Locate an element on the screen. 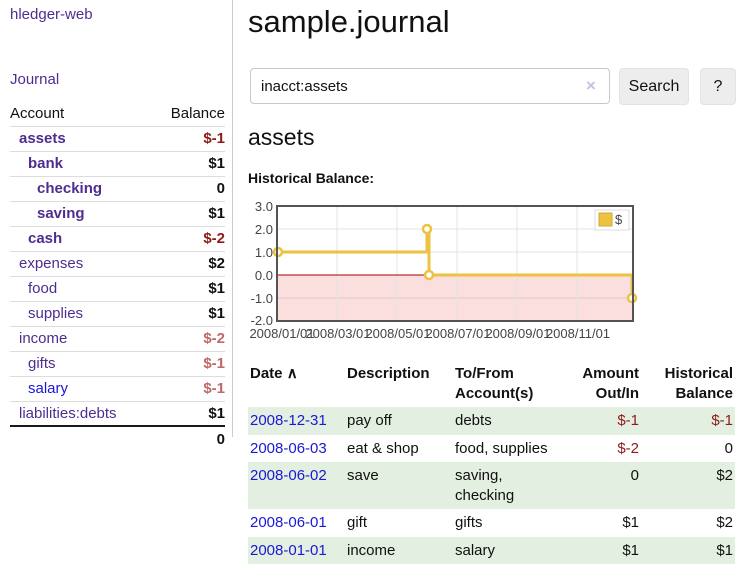 Image resolution: width=742 pixels, height=582 pixels. transaction-description: income is located at coordinates (371, 550).